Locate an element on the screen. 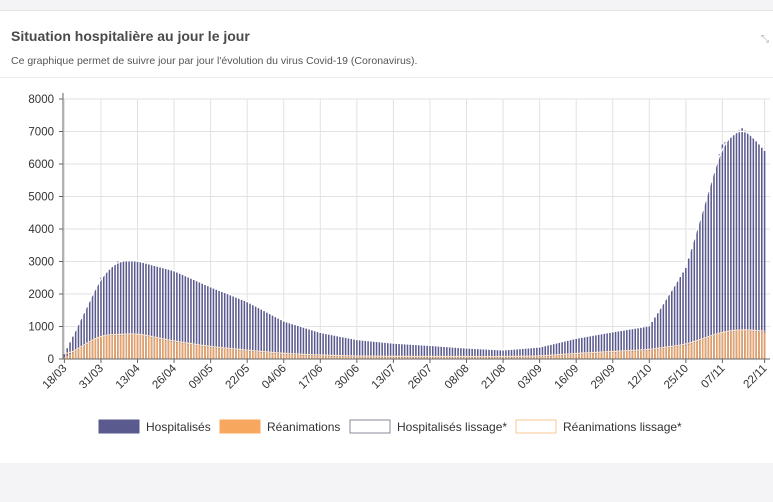  y-tick-label: 7000 is located at coordinates (41, 133).